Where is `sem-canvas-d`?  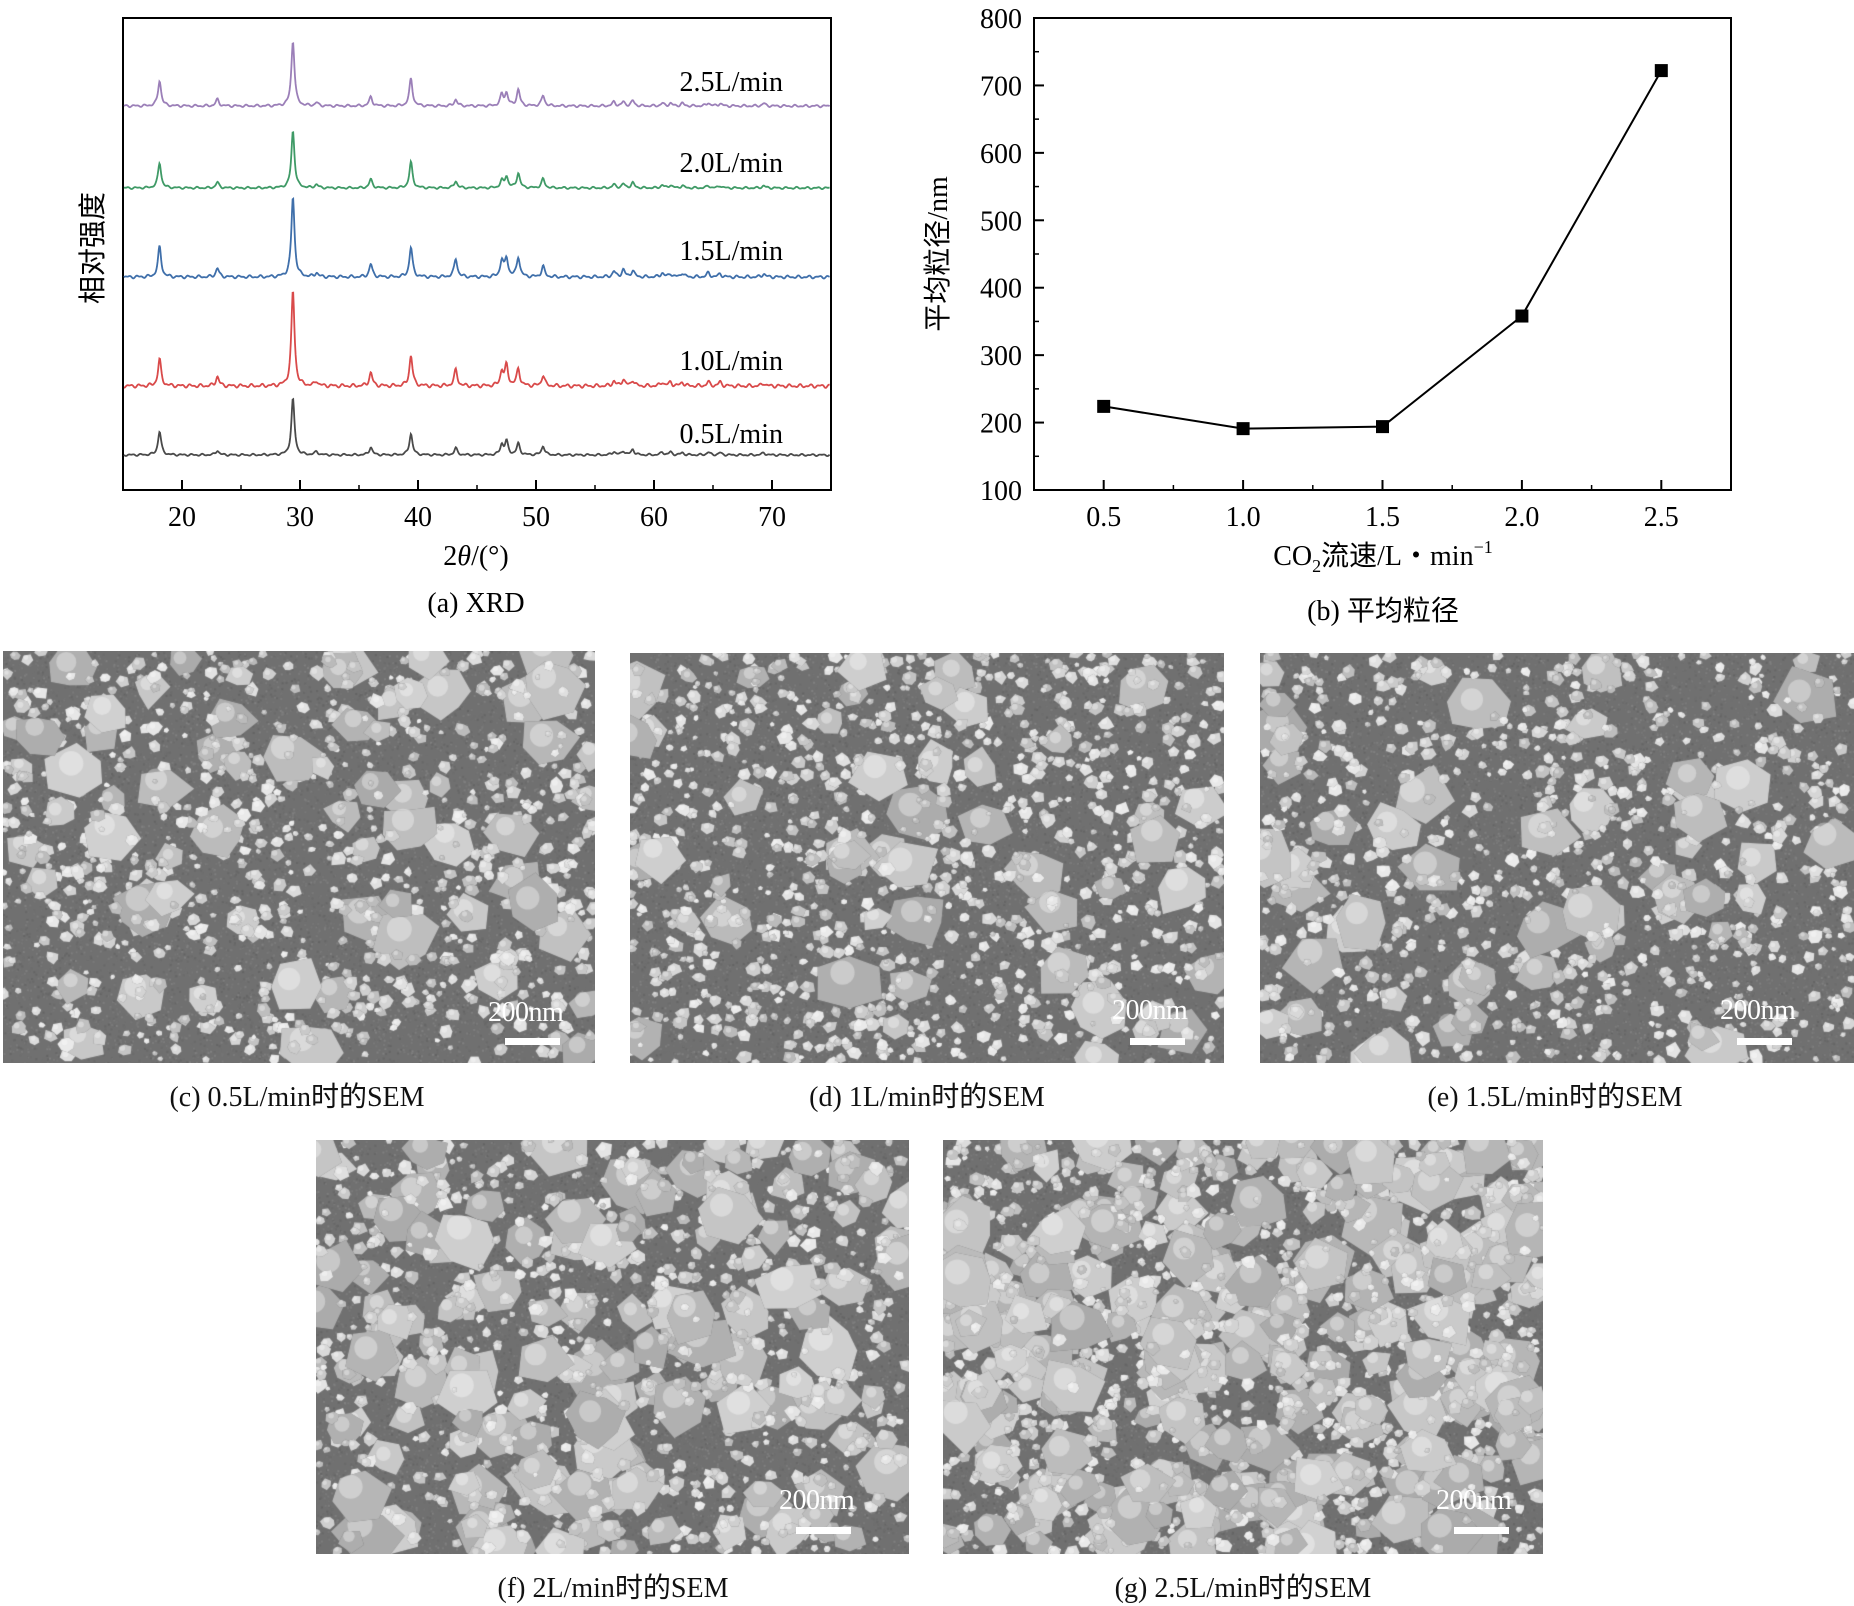
sem-canvas-d is located at coordinates (927, 858).